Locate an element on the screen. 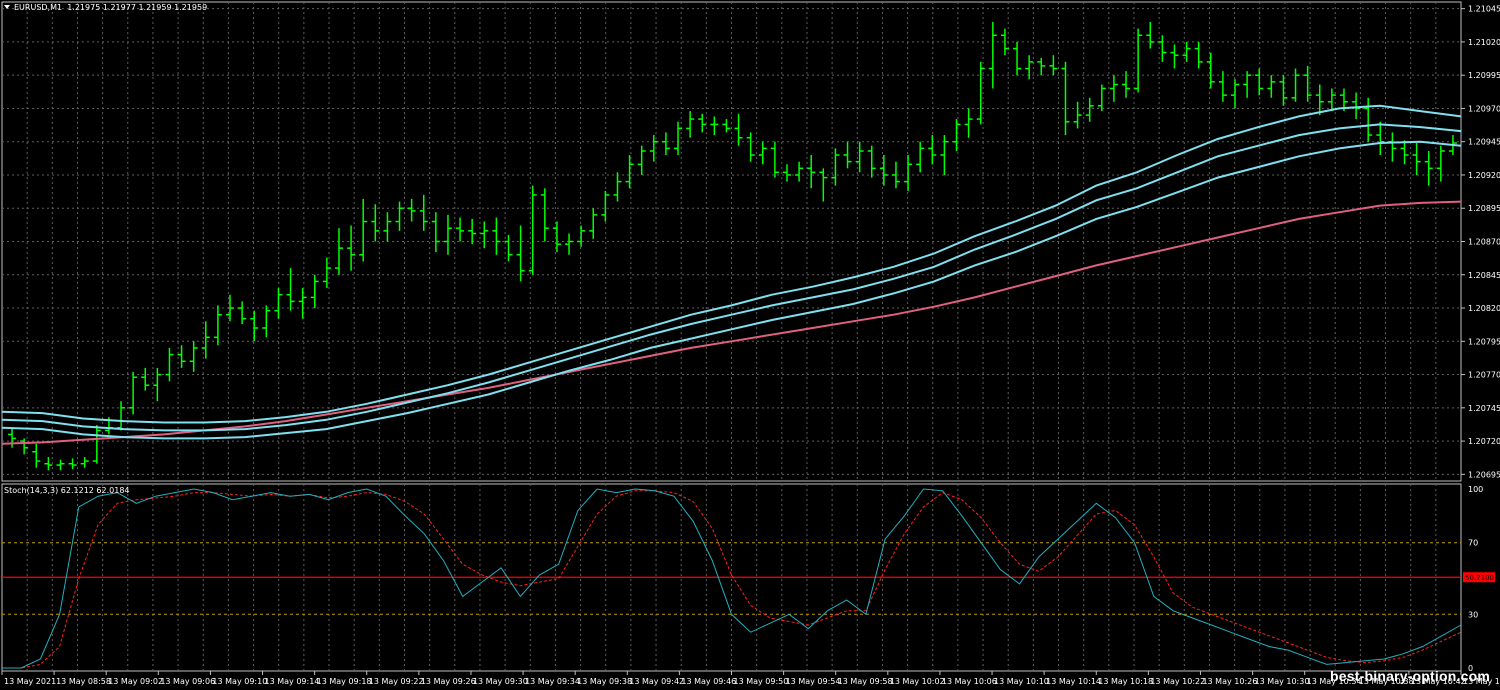 The height and width of the screenshot is (690, 1500). time-axis-label: 13 May 09:02 is located at coordinates (135, 681).